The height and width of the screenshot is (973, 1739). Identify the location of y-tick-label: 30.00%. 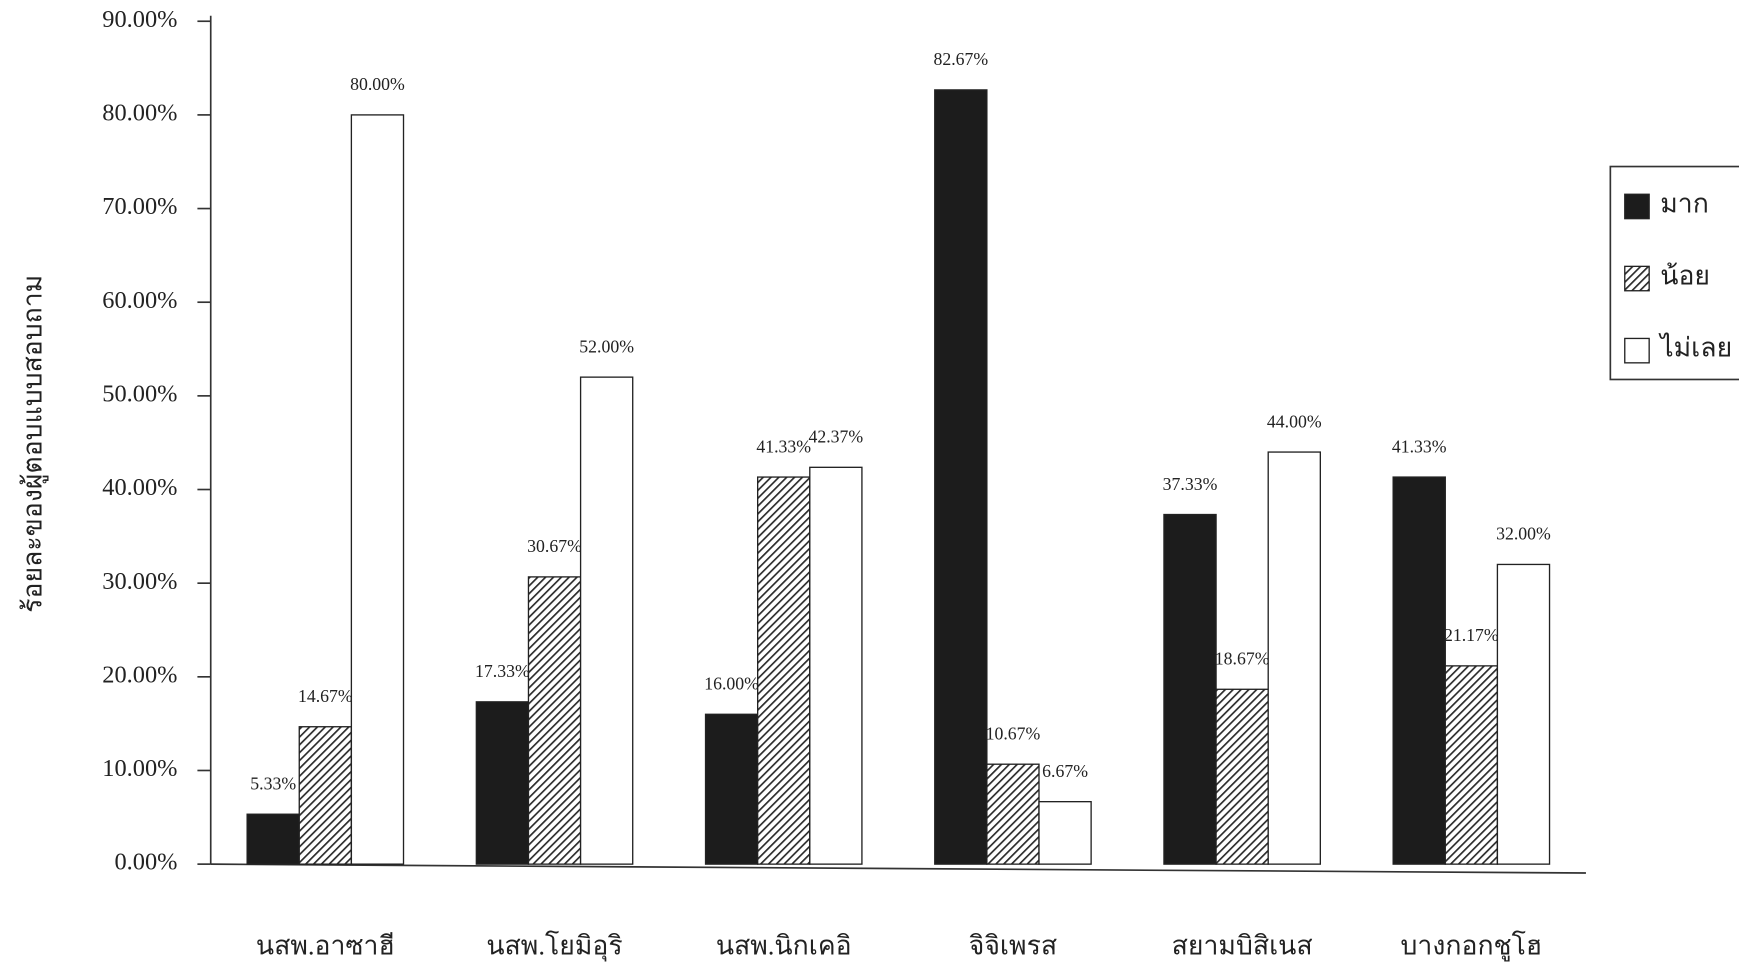
(139, 581).